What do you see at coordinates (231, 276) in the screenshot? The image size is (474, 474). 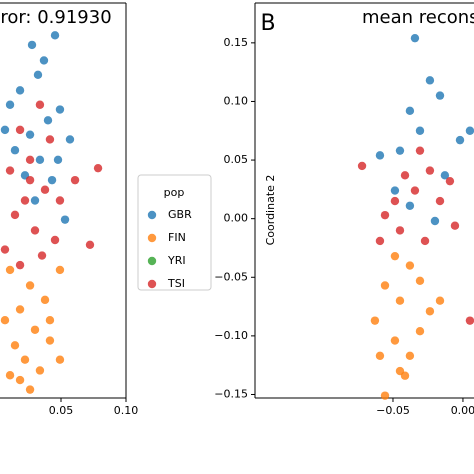 I see `y-tick-label: −0.05` at bounding box center [231, 276].